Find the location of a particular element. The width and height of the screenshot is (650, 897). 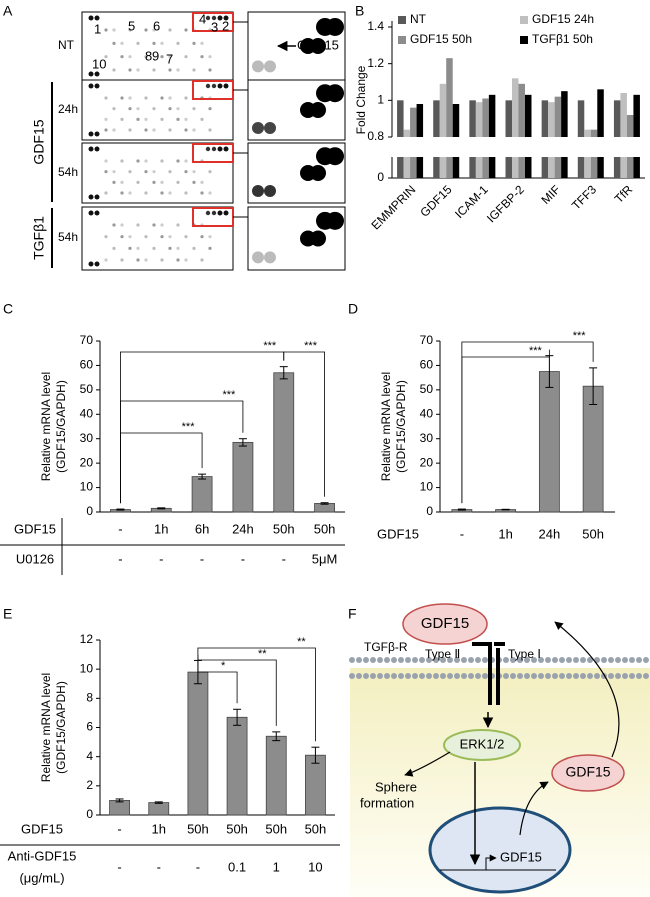

y-tick-label: 0.8 is located at coordinates (375, 136).